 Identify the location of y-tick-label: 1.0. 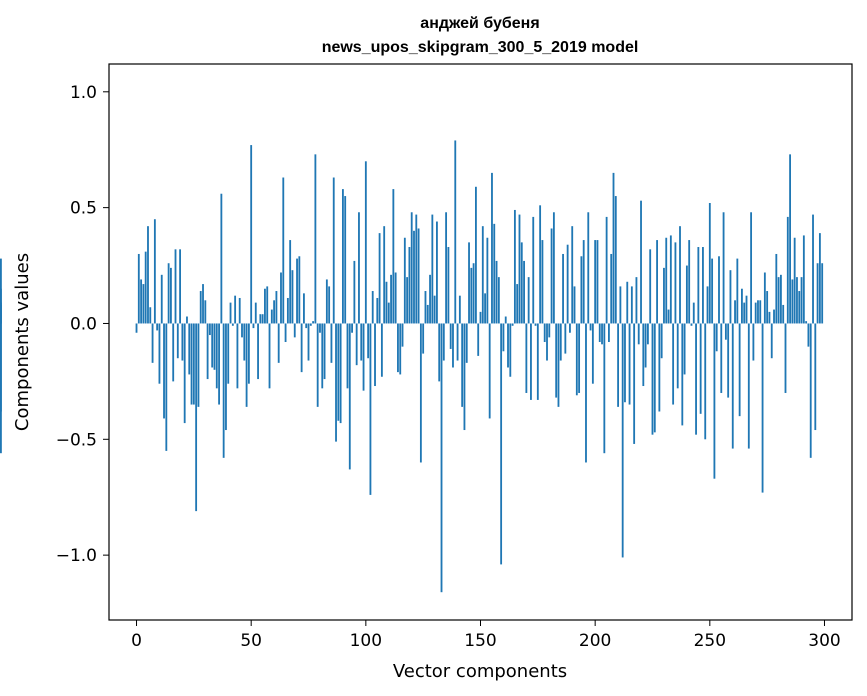
(83, 93).